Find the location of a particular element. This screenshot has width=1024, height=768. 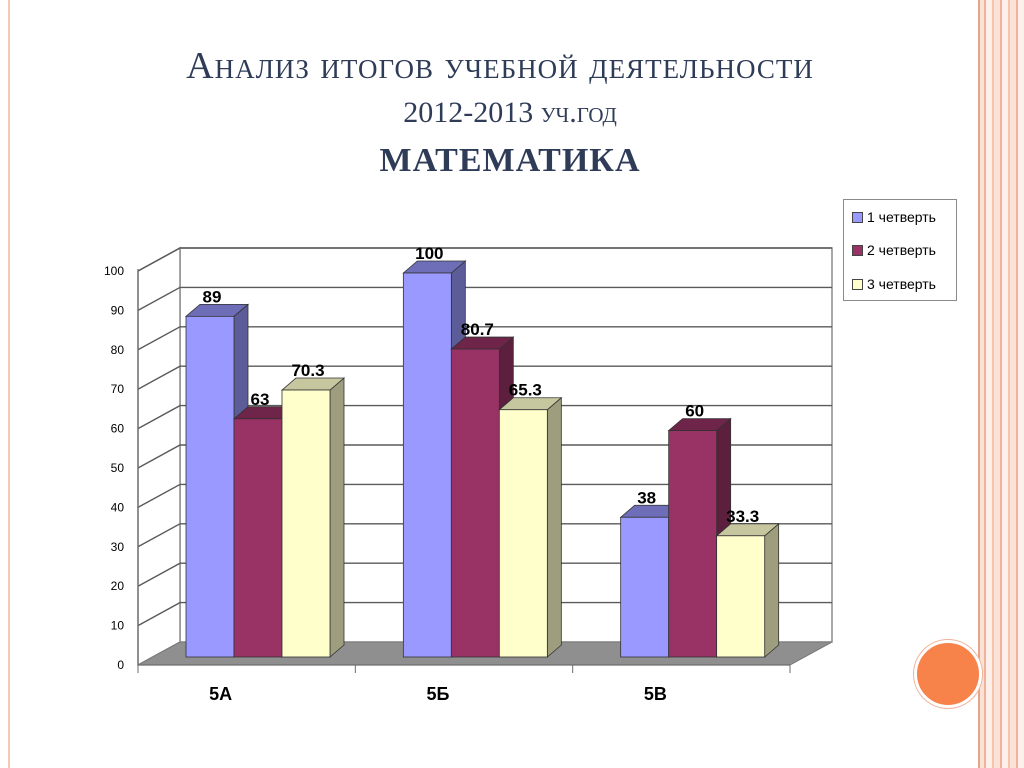

y-tick-label: 80 is located at coordinates (118, 350).